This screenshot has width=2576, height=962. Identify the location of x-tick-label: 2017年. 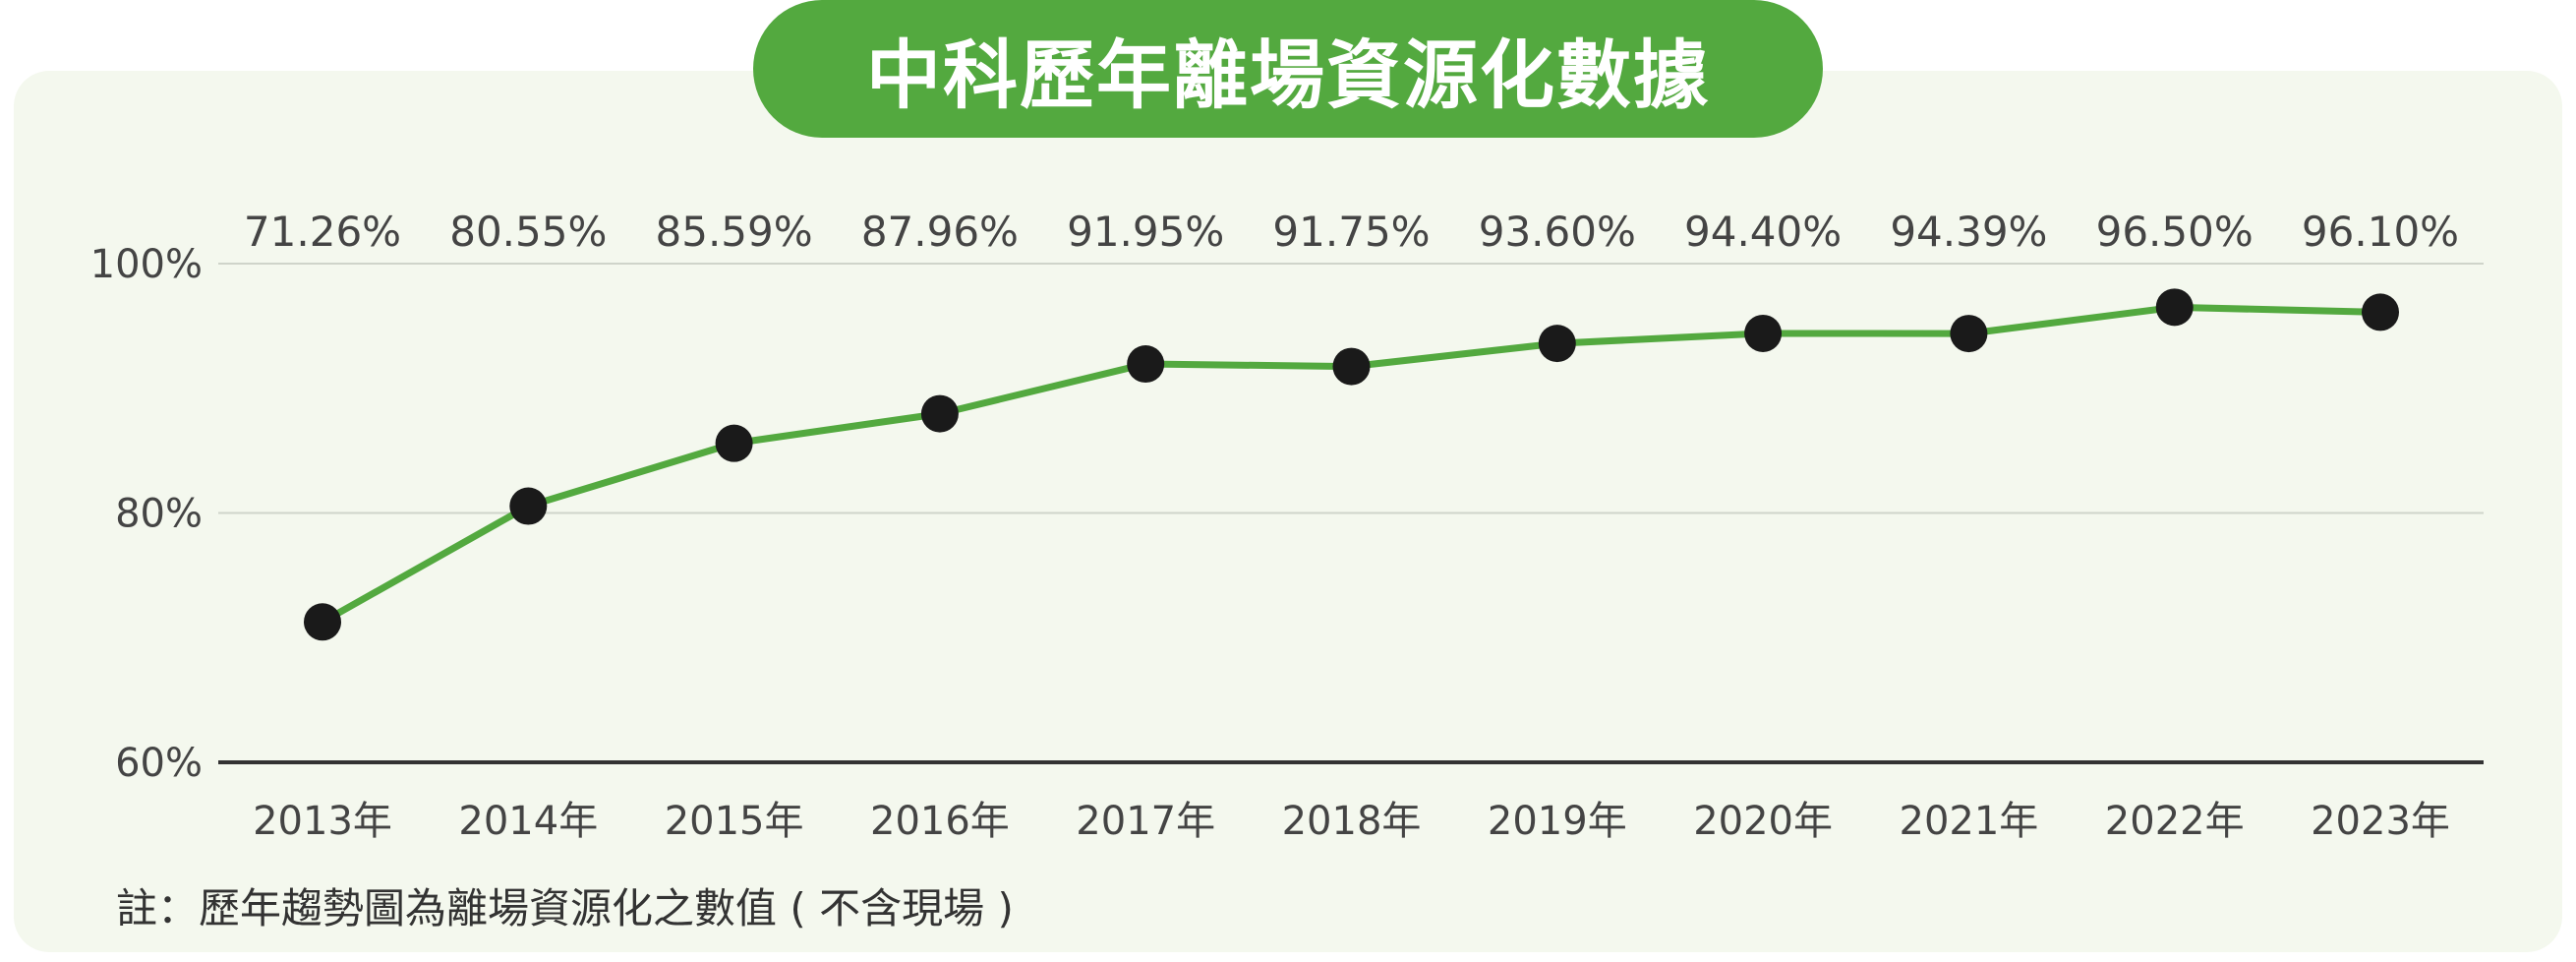
(1145, 821).